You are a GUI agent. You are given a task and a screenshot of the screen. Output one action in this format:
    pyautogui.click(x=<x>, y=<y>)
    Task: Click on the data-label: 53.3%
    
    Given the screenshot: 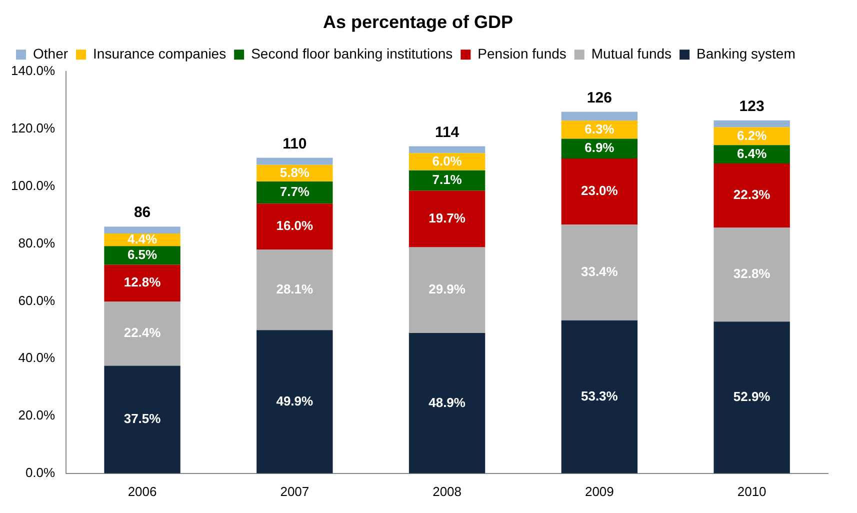 What is the action you would take?
    pyautogui.click(x=599, y=396)
    